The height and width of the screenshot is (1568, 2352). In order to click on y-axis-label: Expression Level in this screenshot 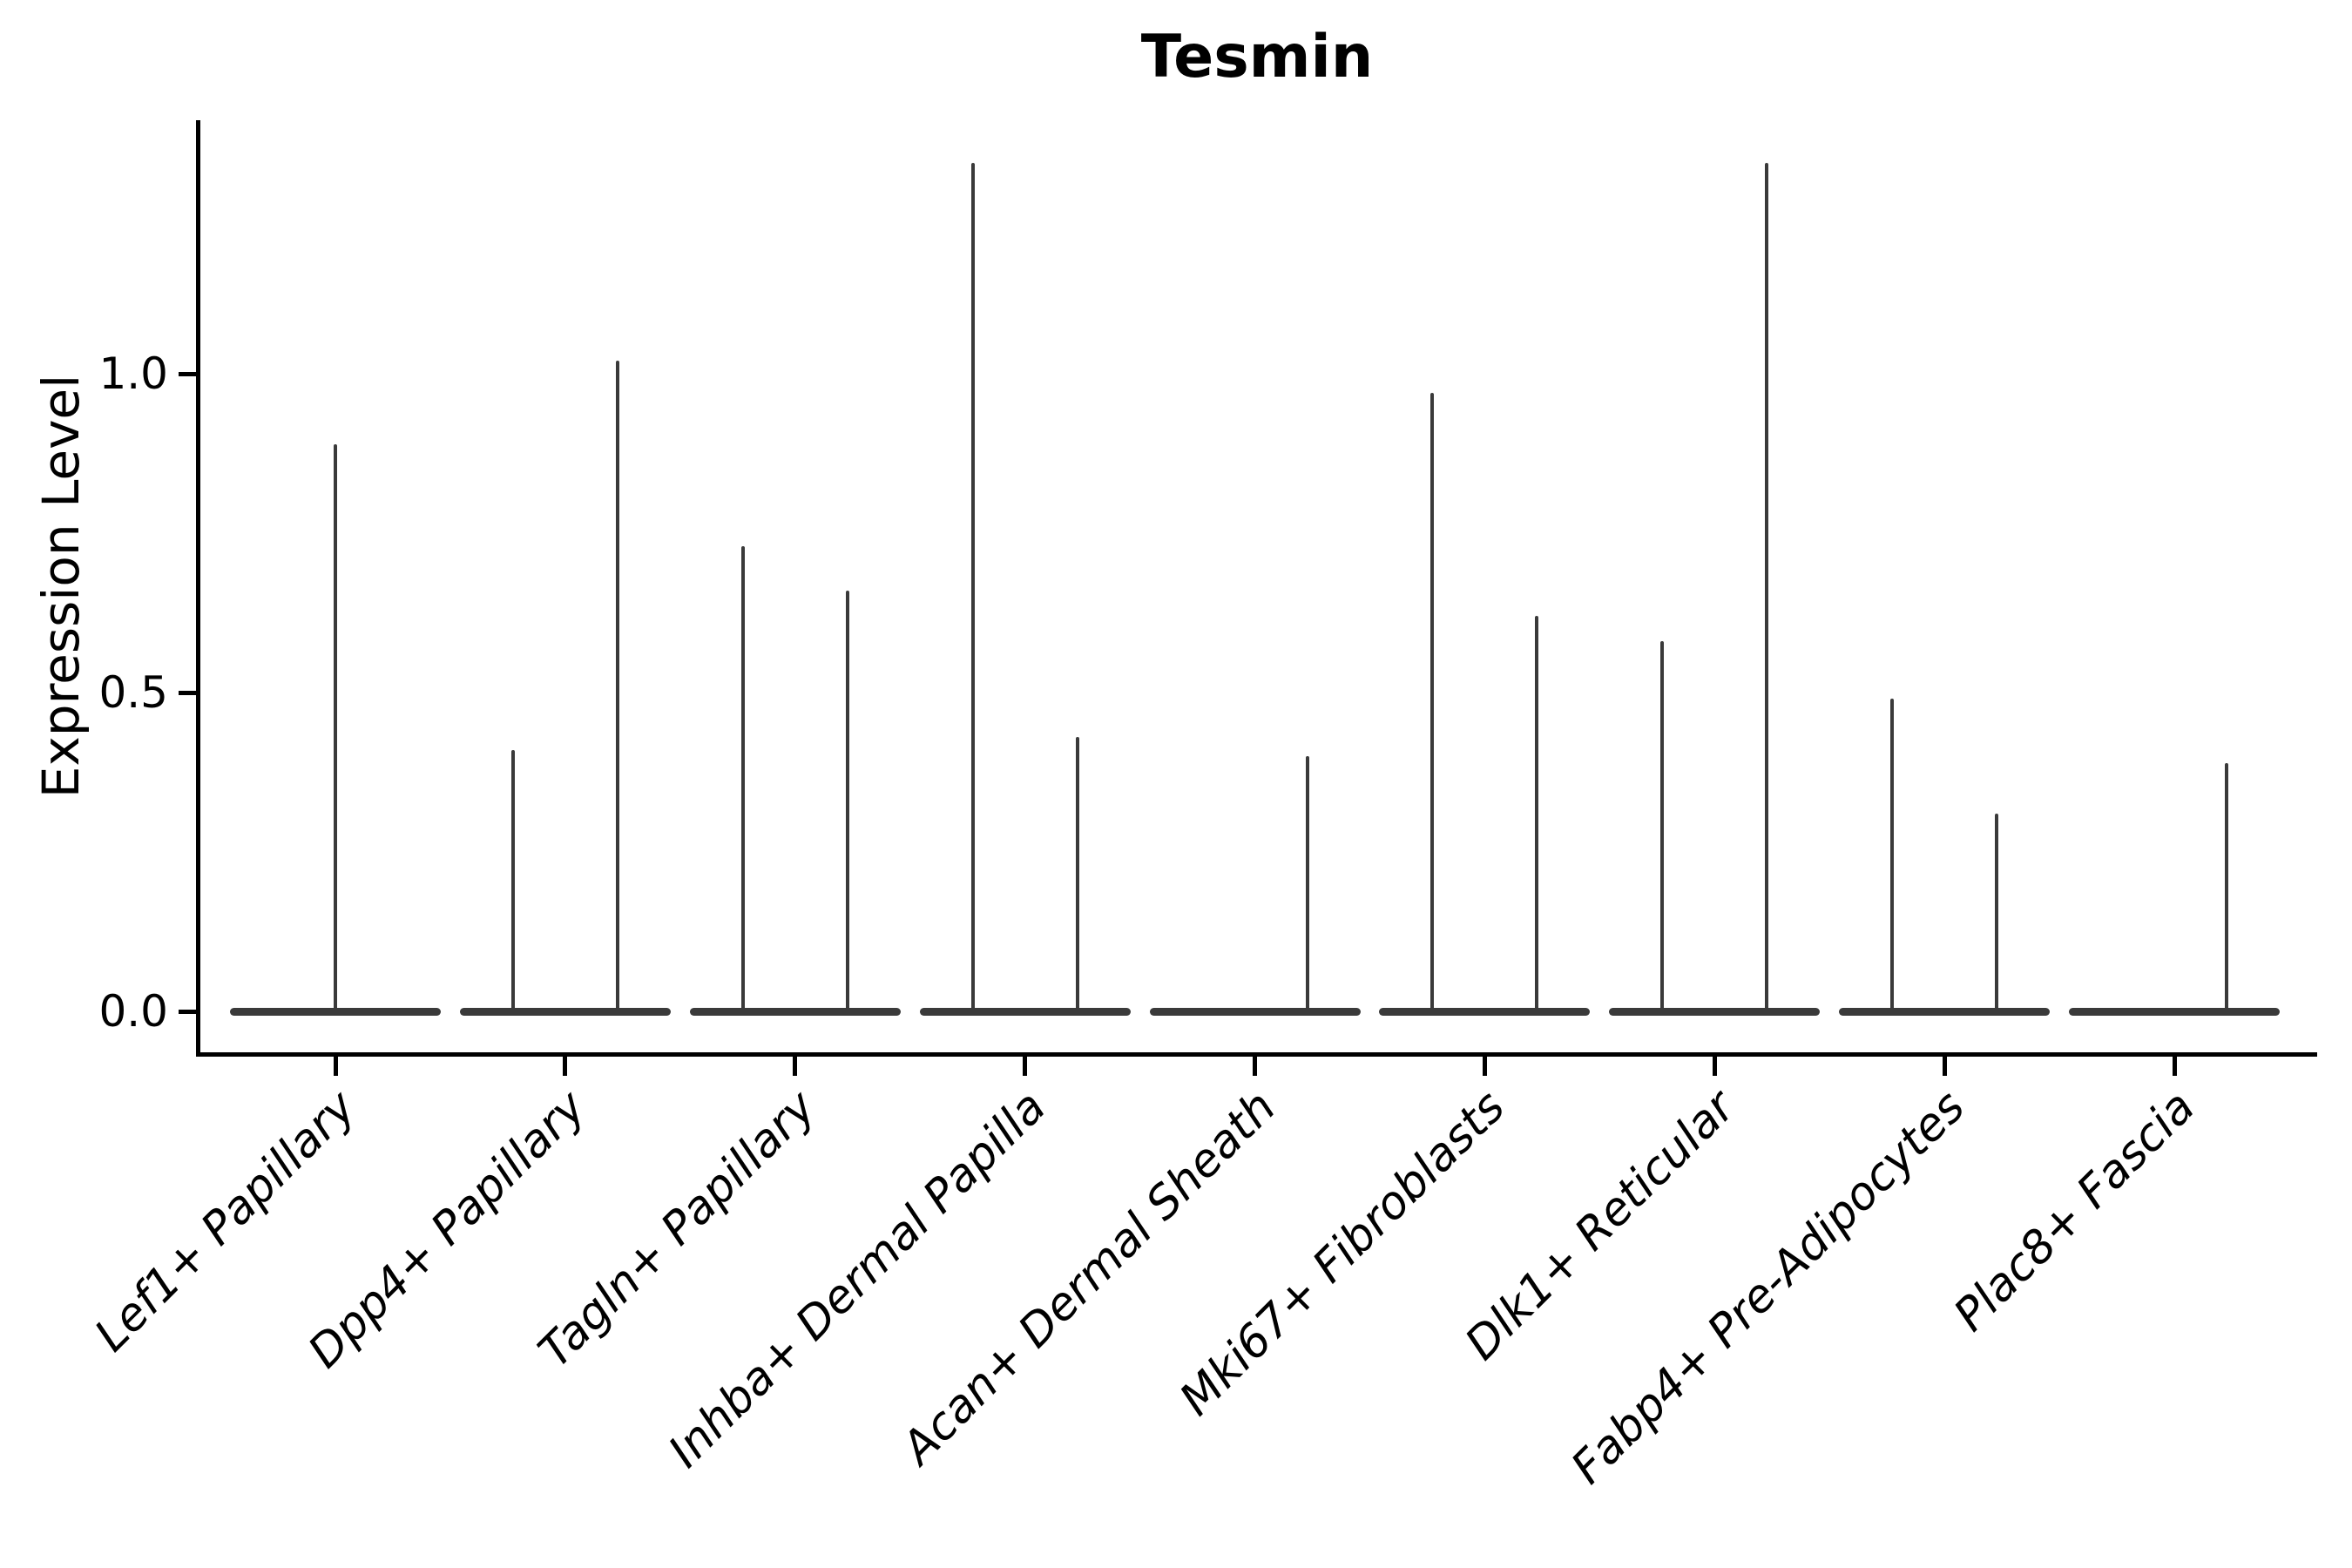, I will do `click(61, 586)`.